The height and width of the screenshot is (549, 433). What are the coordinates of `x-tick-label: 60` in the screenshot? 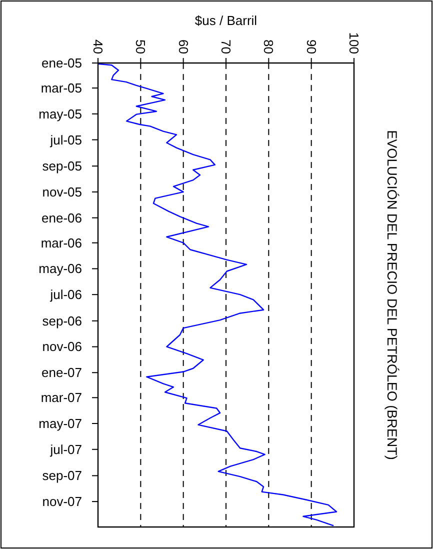 It's located at (183, 47).